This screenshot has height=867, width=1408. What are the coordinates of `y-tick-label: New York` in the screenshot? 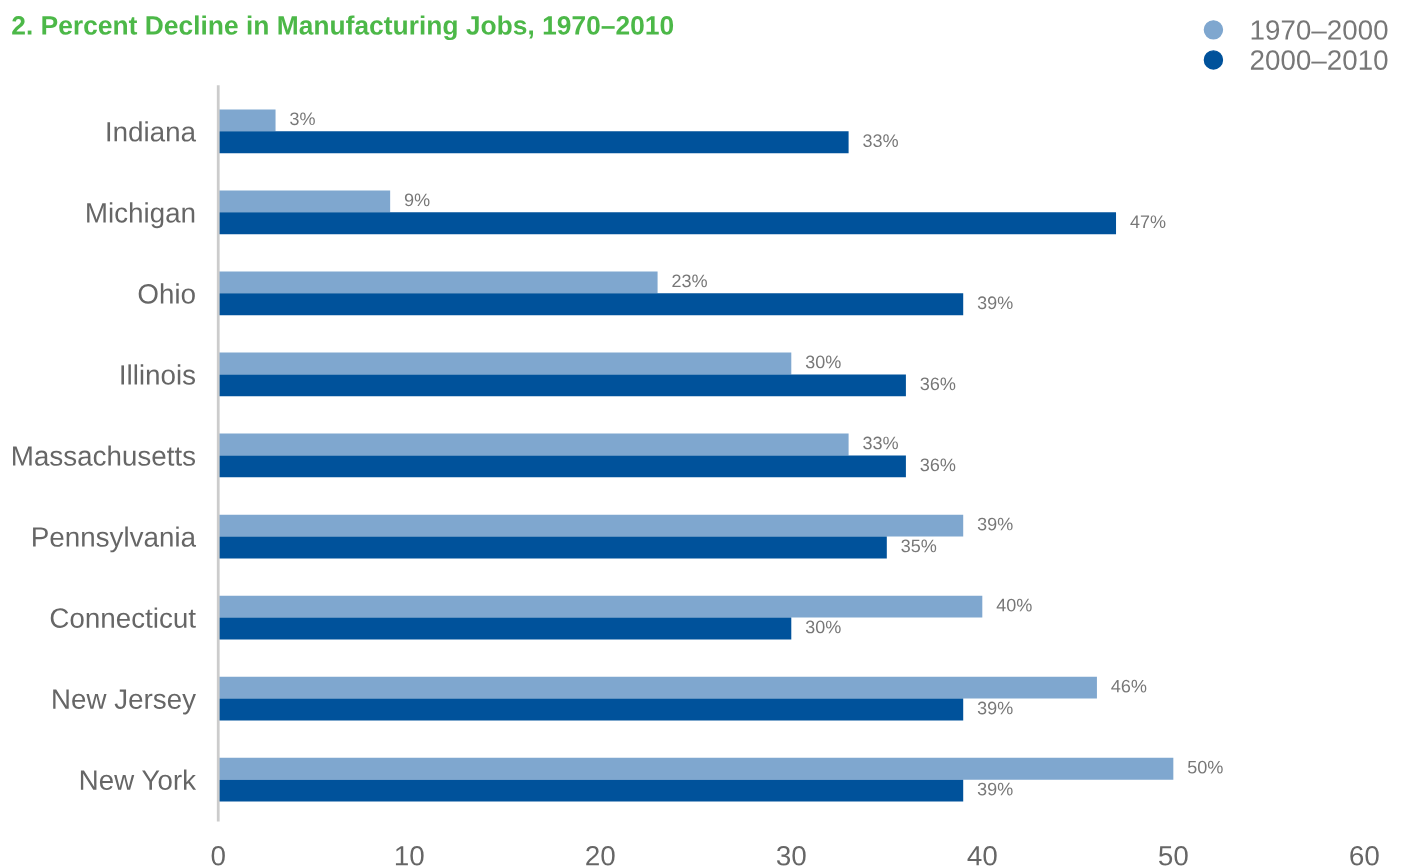 It's located at (138, 779).